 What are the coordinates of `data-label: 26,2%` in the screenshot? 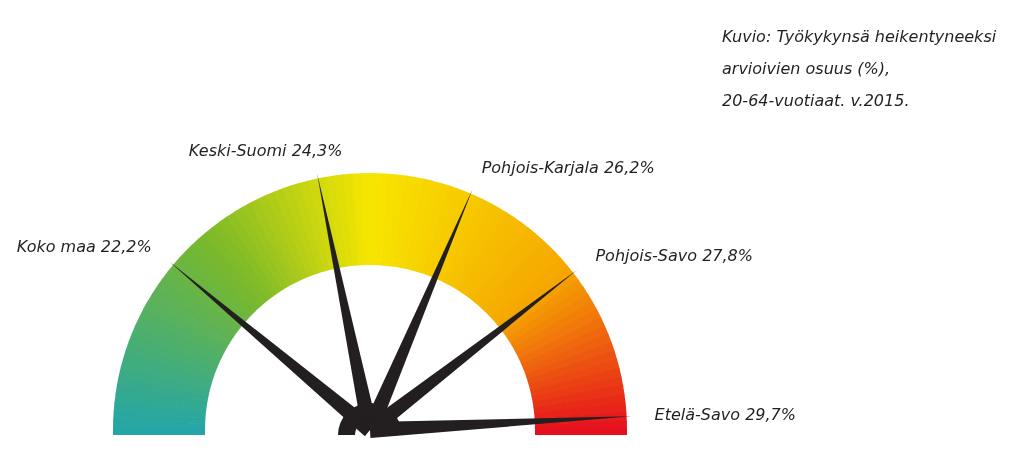 It's located at (629, 167).